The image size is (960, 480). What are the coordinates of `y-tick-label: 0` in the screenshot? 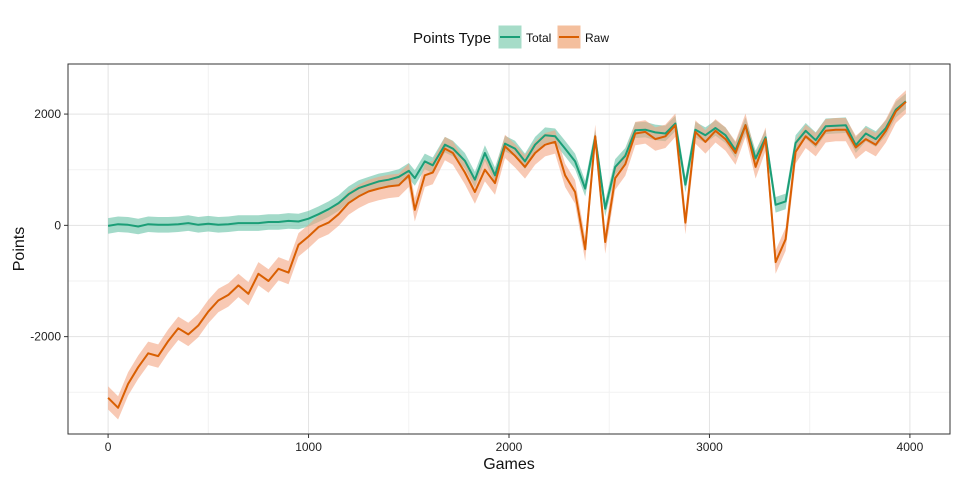 It's located at (57, 225).